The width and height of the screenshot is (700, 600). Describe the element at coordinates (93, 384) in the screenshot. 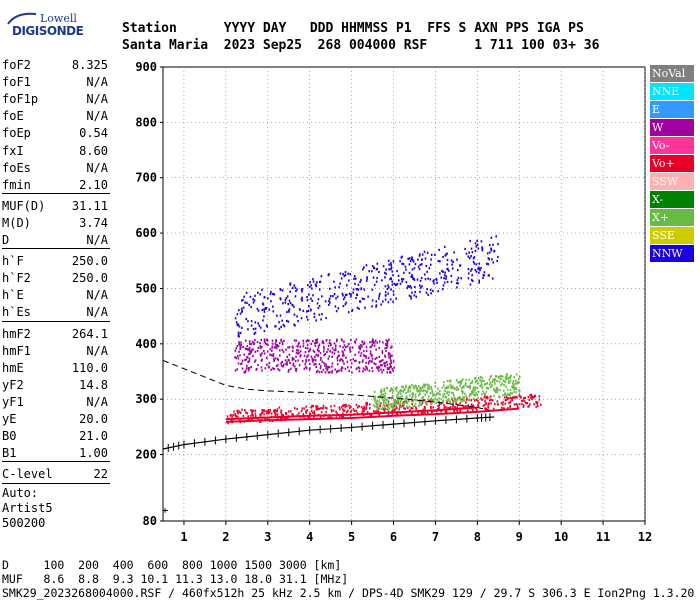

I see `param-value: 14.8` at that location.